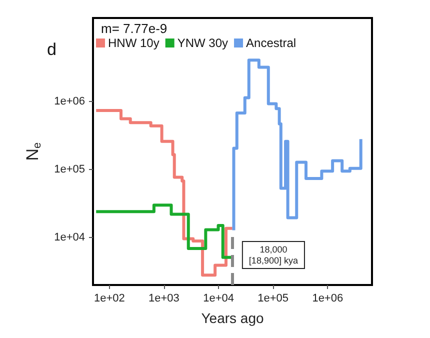 The height and width of the screenshot is (338, 430). What do you see at coordinates (164, 298) in the screenshot?
I see `x-tick-label: 1e+03` at bounding box center [164, 298].